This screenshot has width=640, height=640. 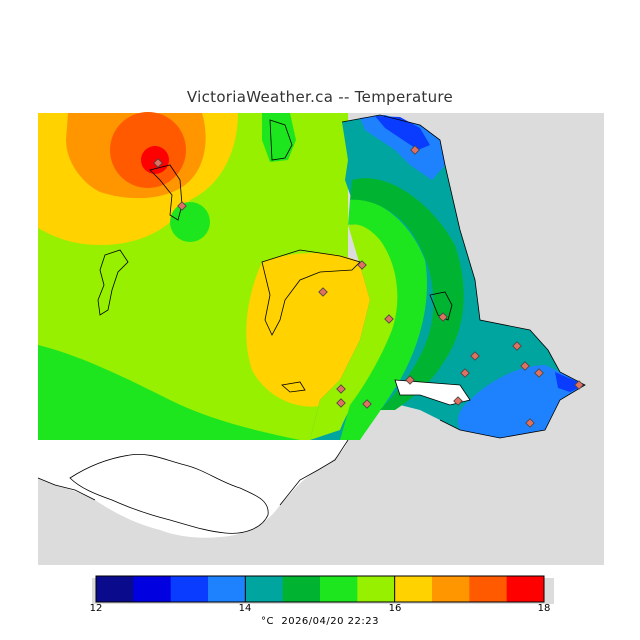 What do you see at coordinates (432, 392) in the screenshot?
I see `inlet-water-east` at bounding box center [432, 392].